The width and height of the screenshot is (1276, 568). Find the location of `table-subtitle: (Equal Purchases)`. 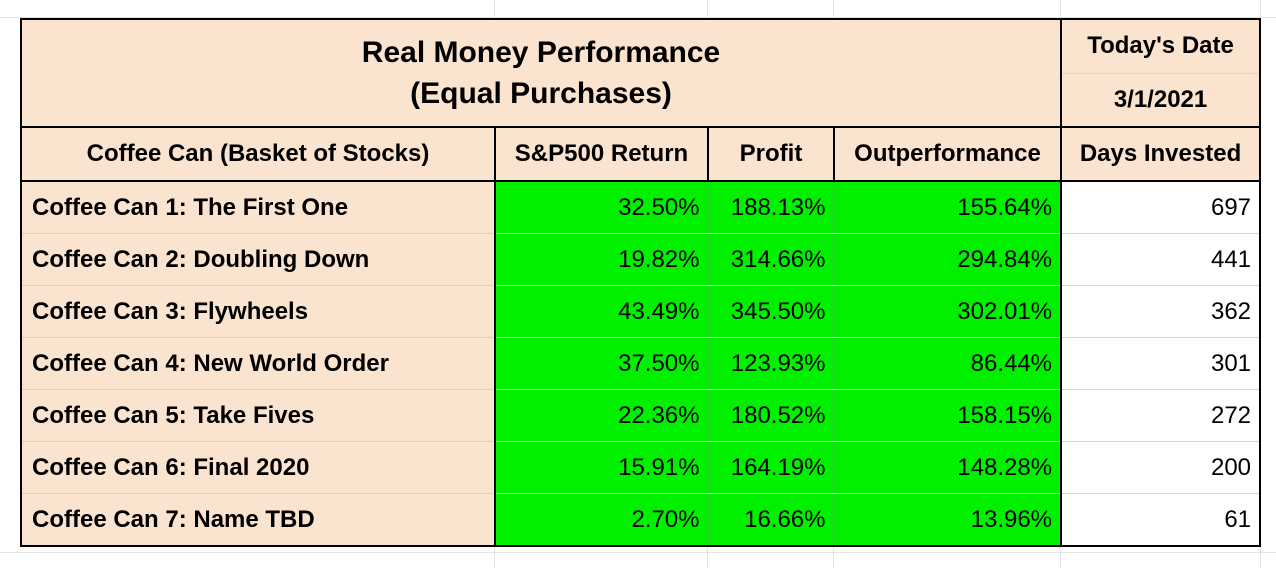

table-subtitle: (Equal Purchases) is located at coordinates (541, 93).